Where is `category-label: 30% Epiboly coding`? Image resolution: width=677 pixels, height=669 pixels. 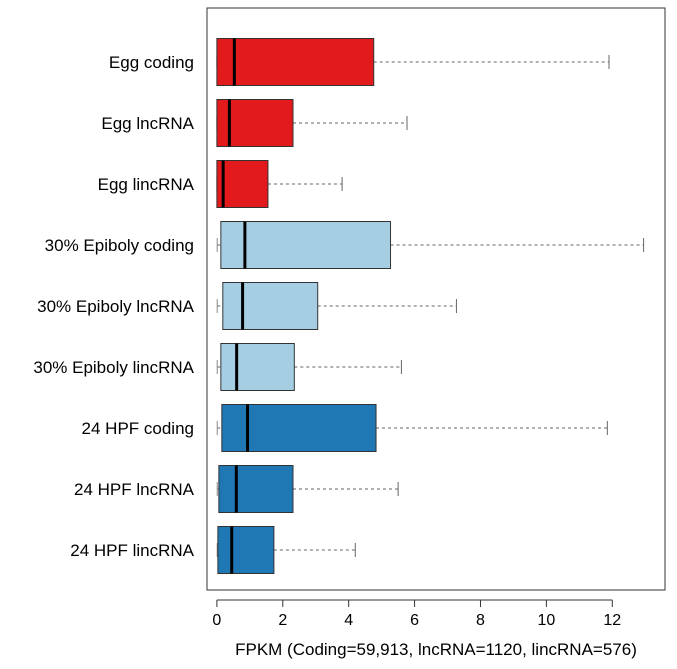
category-label: 30% Epiboly coding is located at coordinates (119, 245).